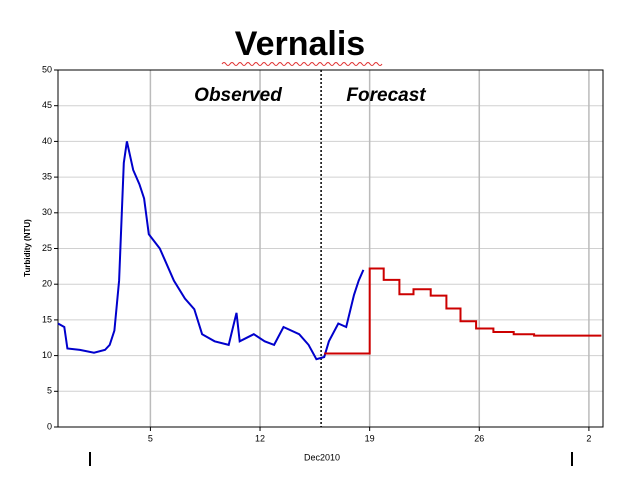 This screenshot has height=480, width=640. Describe the element at coordinates (27, 248) in the screenshot. I see `y-axis-label: Turbidity (NTU)` at that location.